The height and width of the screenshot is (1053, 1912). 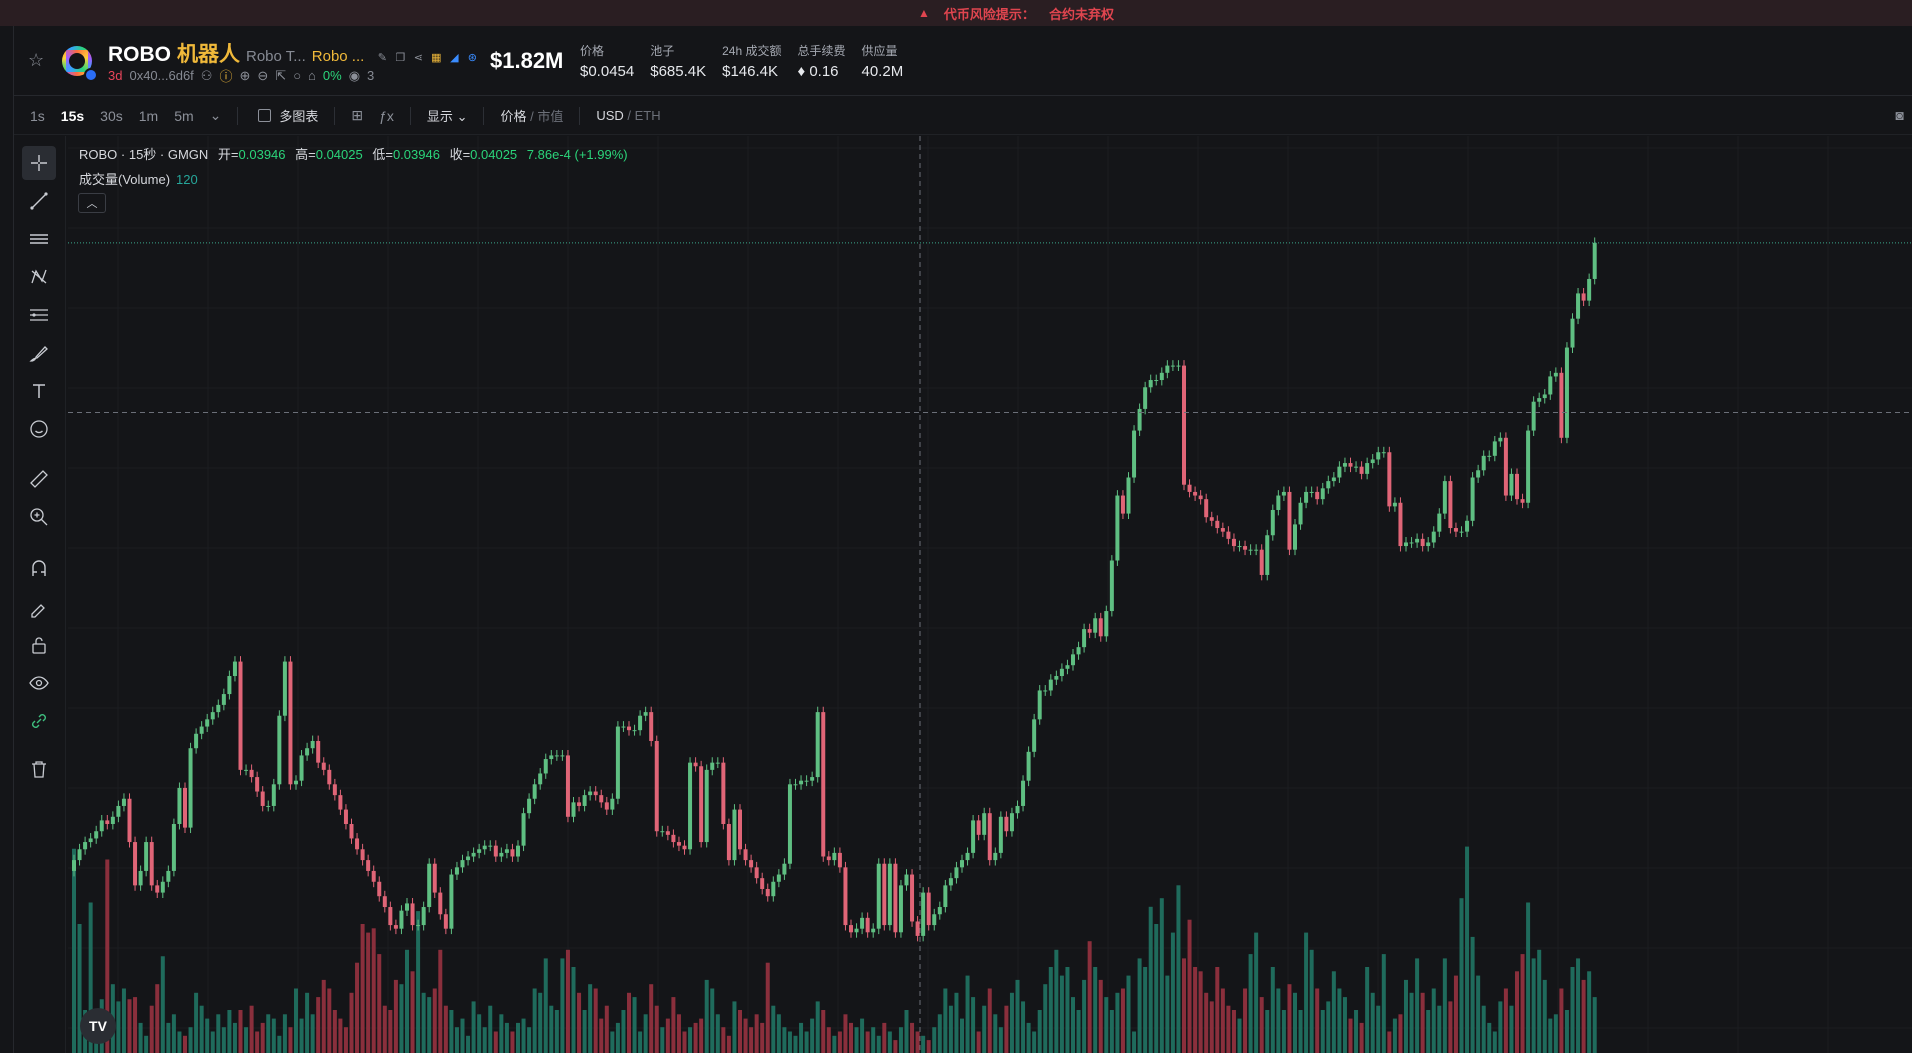 I want to click on interval-1m: 1m, so click(x=148, y=115).